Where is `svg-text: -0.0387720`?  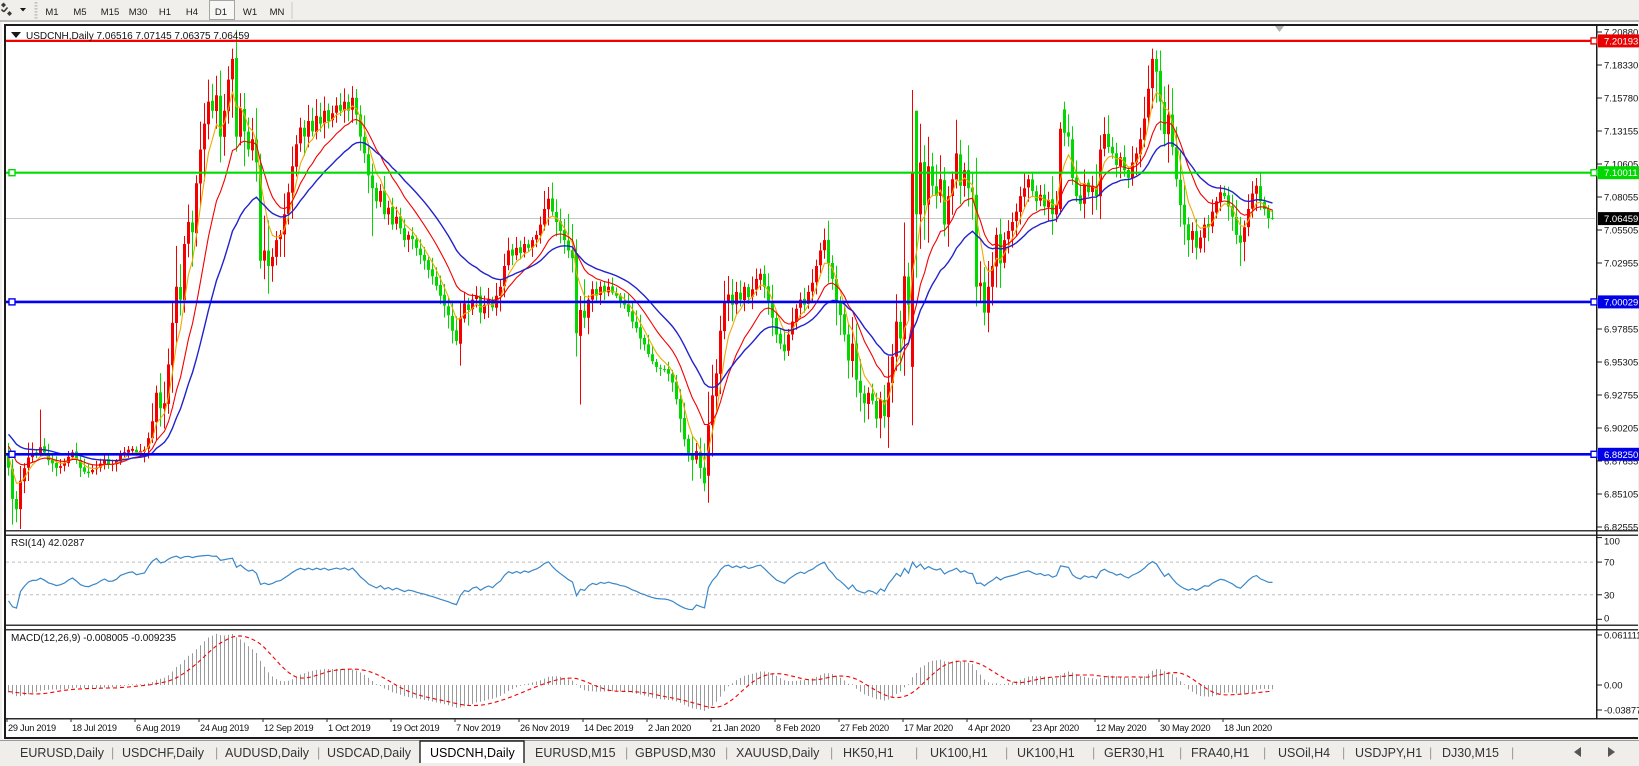 svg-text: -0.0387720 is located at coordinates (1621, 711).